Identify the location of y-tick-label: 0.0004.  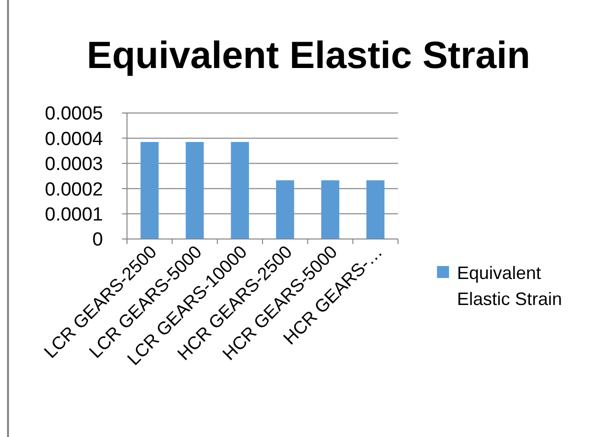
(74, 139).